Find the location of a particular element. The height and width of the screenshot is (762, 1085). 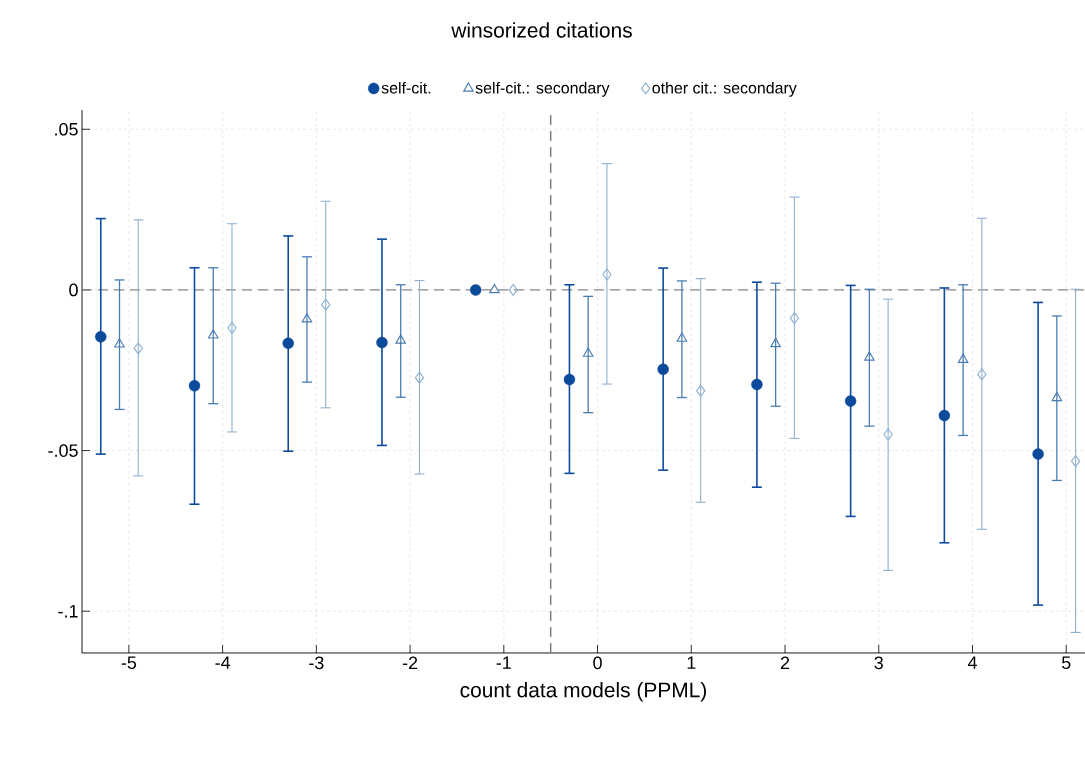

x-tick-label: 3 is located at coordinates (878, 663).